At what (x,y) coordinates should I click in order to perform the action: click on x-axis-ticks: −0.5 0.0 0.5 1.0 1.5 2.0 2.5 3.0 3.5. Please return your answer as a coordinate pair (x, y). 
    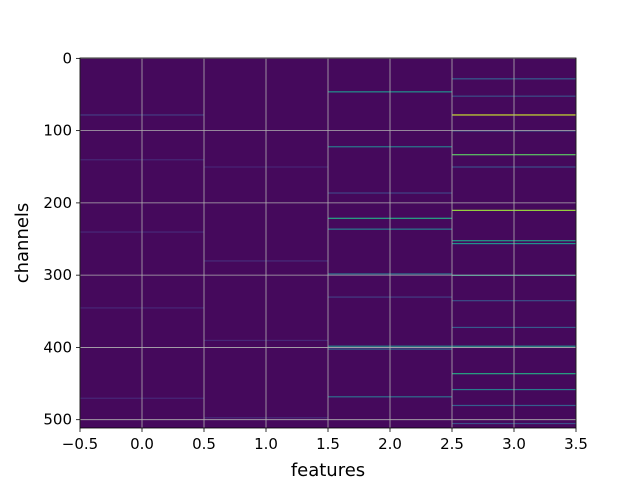
    Looking at the image, I should click on (325, 440).